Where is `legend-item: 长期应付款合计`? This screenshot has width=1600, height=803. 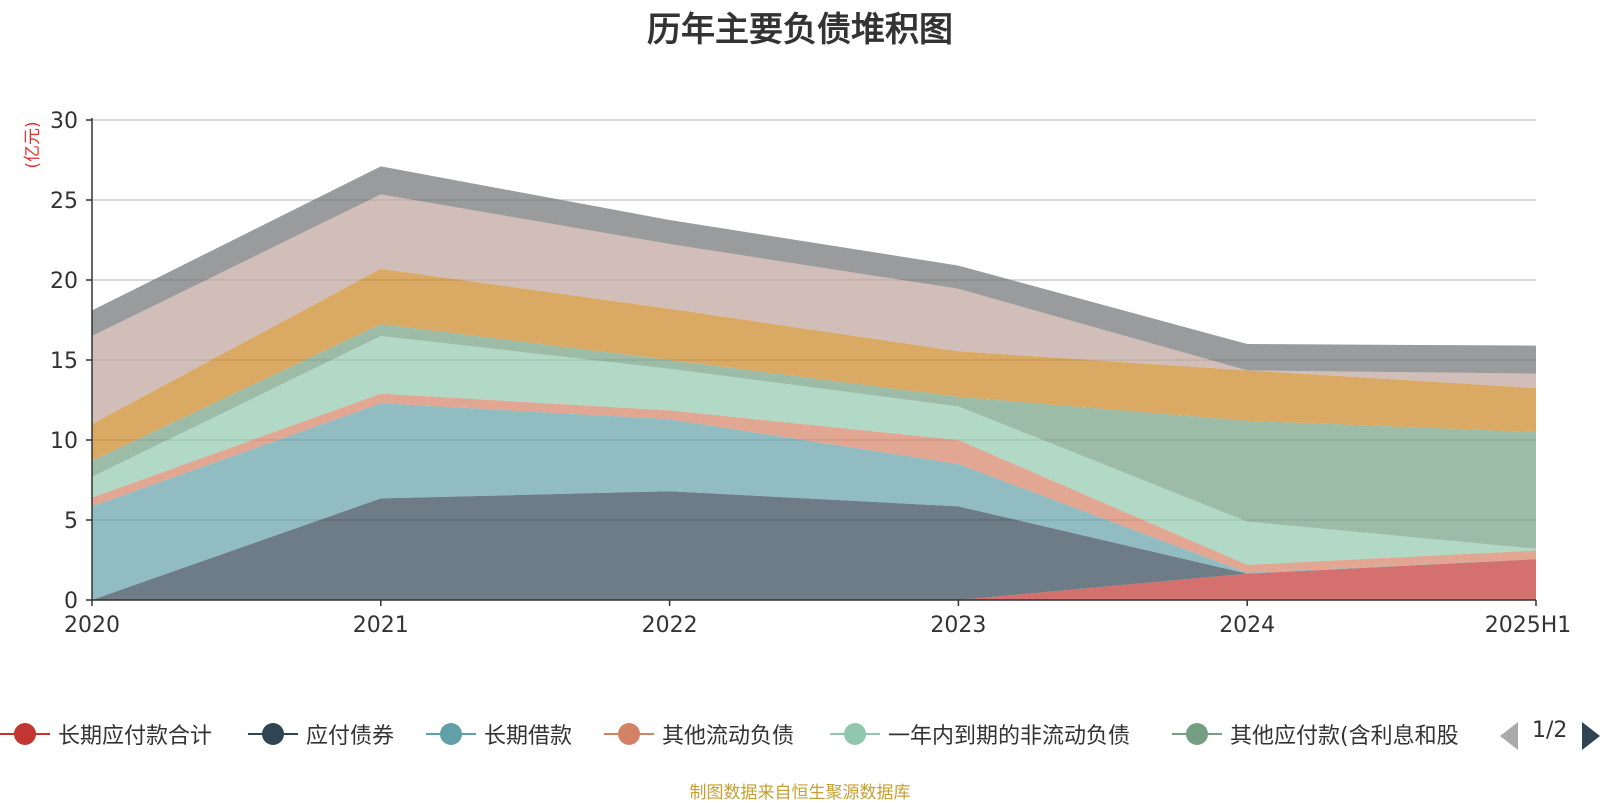 legend-item: 长期应付款合计 is located at coordinates (106, 734).